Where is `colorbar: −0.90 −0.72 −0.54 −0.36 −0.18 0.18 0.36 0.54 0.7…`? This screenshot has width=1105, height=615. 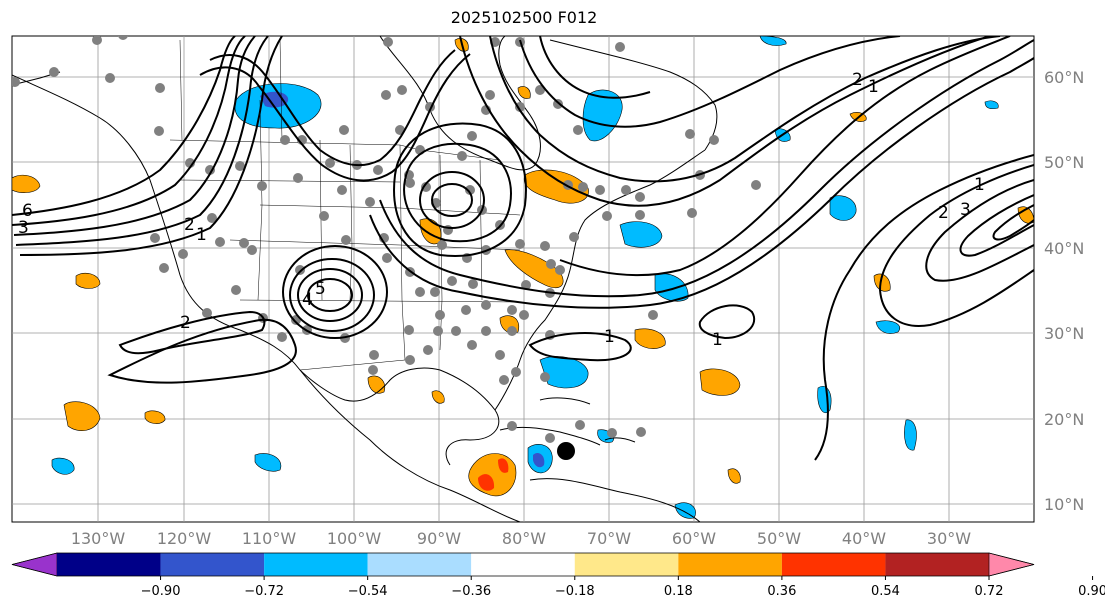 colorbar: −0.90 −0.72 −0.54 −0.36 −0.18 0.18 0.36 0.54 0.7… is located at coordinates (558, 575).